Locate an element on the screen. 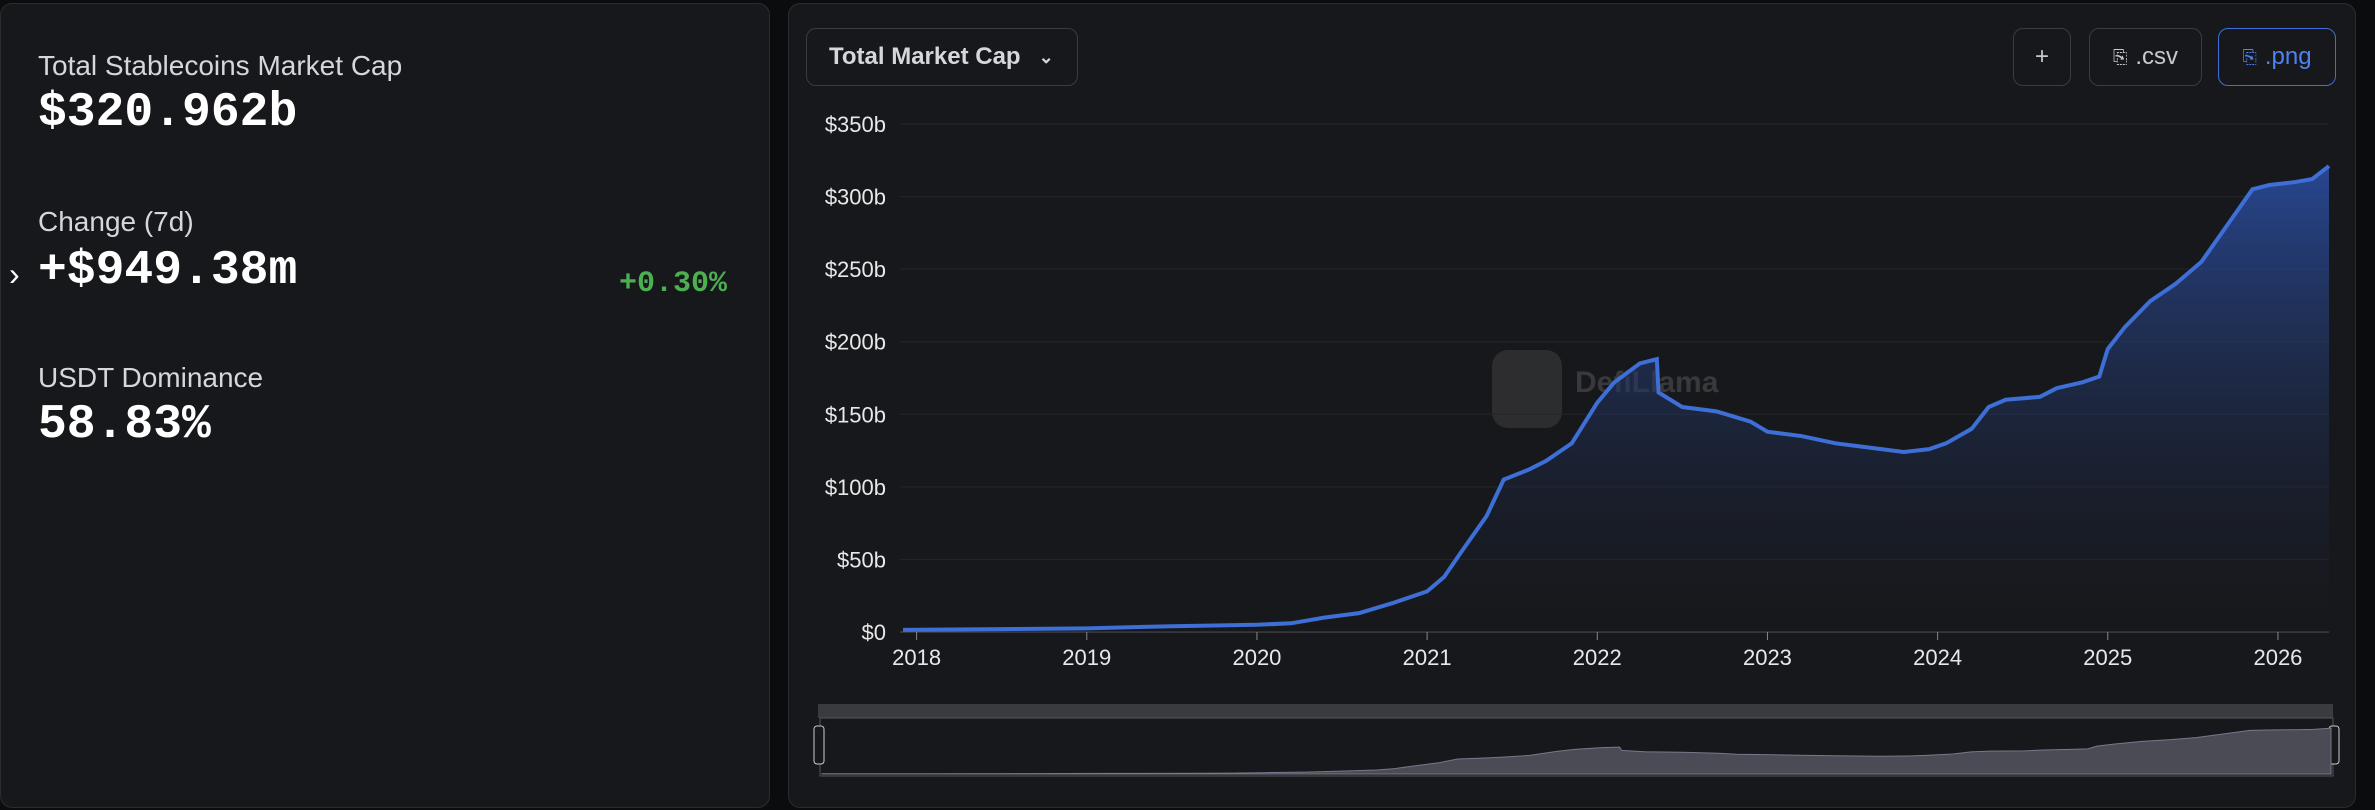 This screenshot has height=810, width=2375. change-label: Change (7d) is located at coordinates (116, 221).